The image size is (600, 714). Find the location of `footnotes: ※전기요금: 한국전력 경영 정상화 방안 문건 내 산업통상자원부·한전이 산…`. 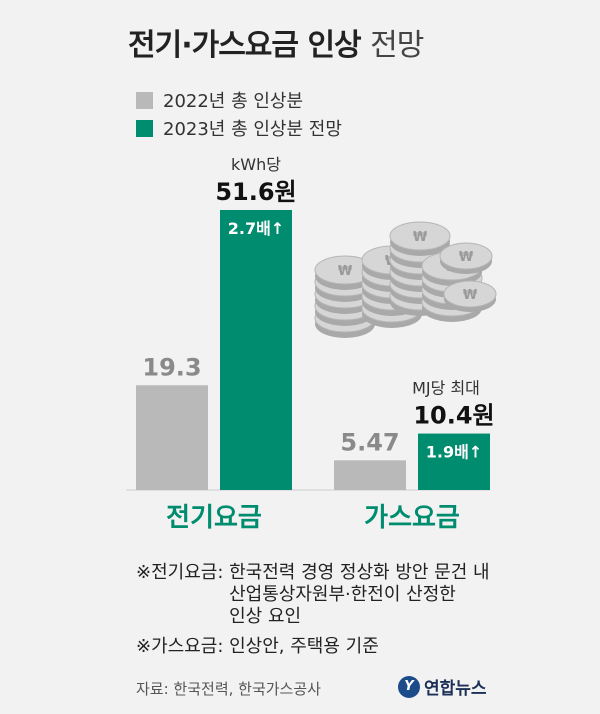

footnotes: ※전기요금: 한국전력 경영 정상화 방안 문건 내 산업통상자원부·한전이 산… is located at coordinates (313, 614).